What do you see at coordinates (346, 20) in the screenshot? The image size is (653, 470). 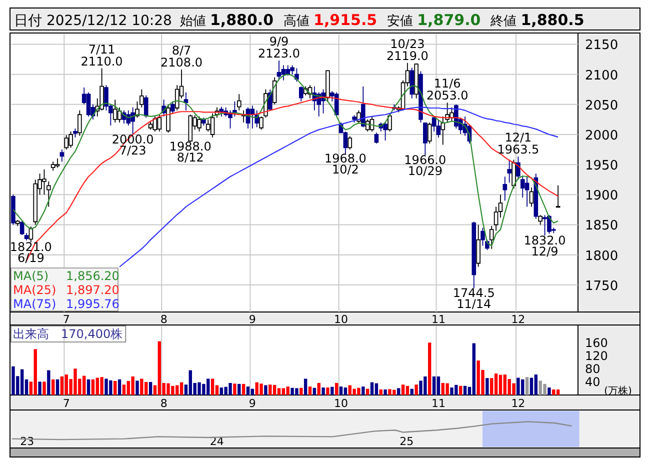 I see `text: 1,915.5` at bounding box center [346, 20].